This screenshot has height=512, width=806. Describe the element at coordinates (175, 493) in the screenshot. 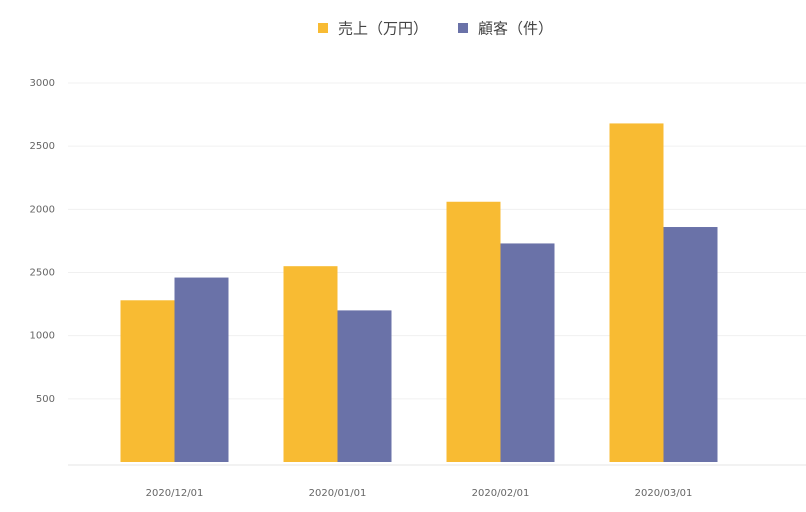

I see `x-tick-label: 2020/12/01` at that location.